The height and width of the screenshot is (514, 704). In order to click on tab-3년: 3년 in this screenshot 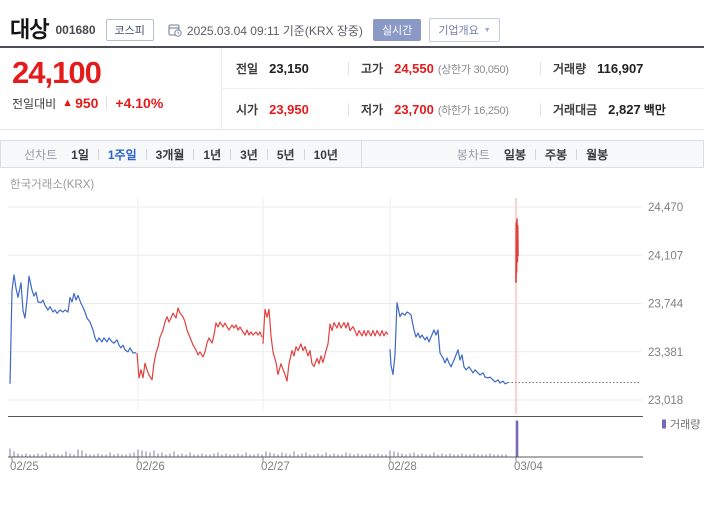, I will do `click(249, 154)`.